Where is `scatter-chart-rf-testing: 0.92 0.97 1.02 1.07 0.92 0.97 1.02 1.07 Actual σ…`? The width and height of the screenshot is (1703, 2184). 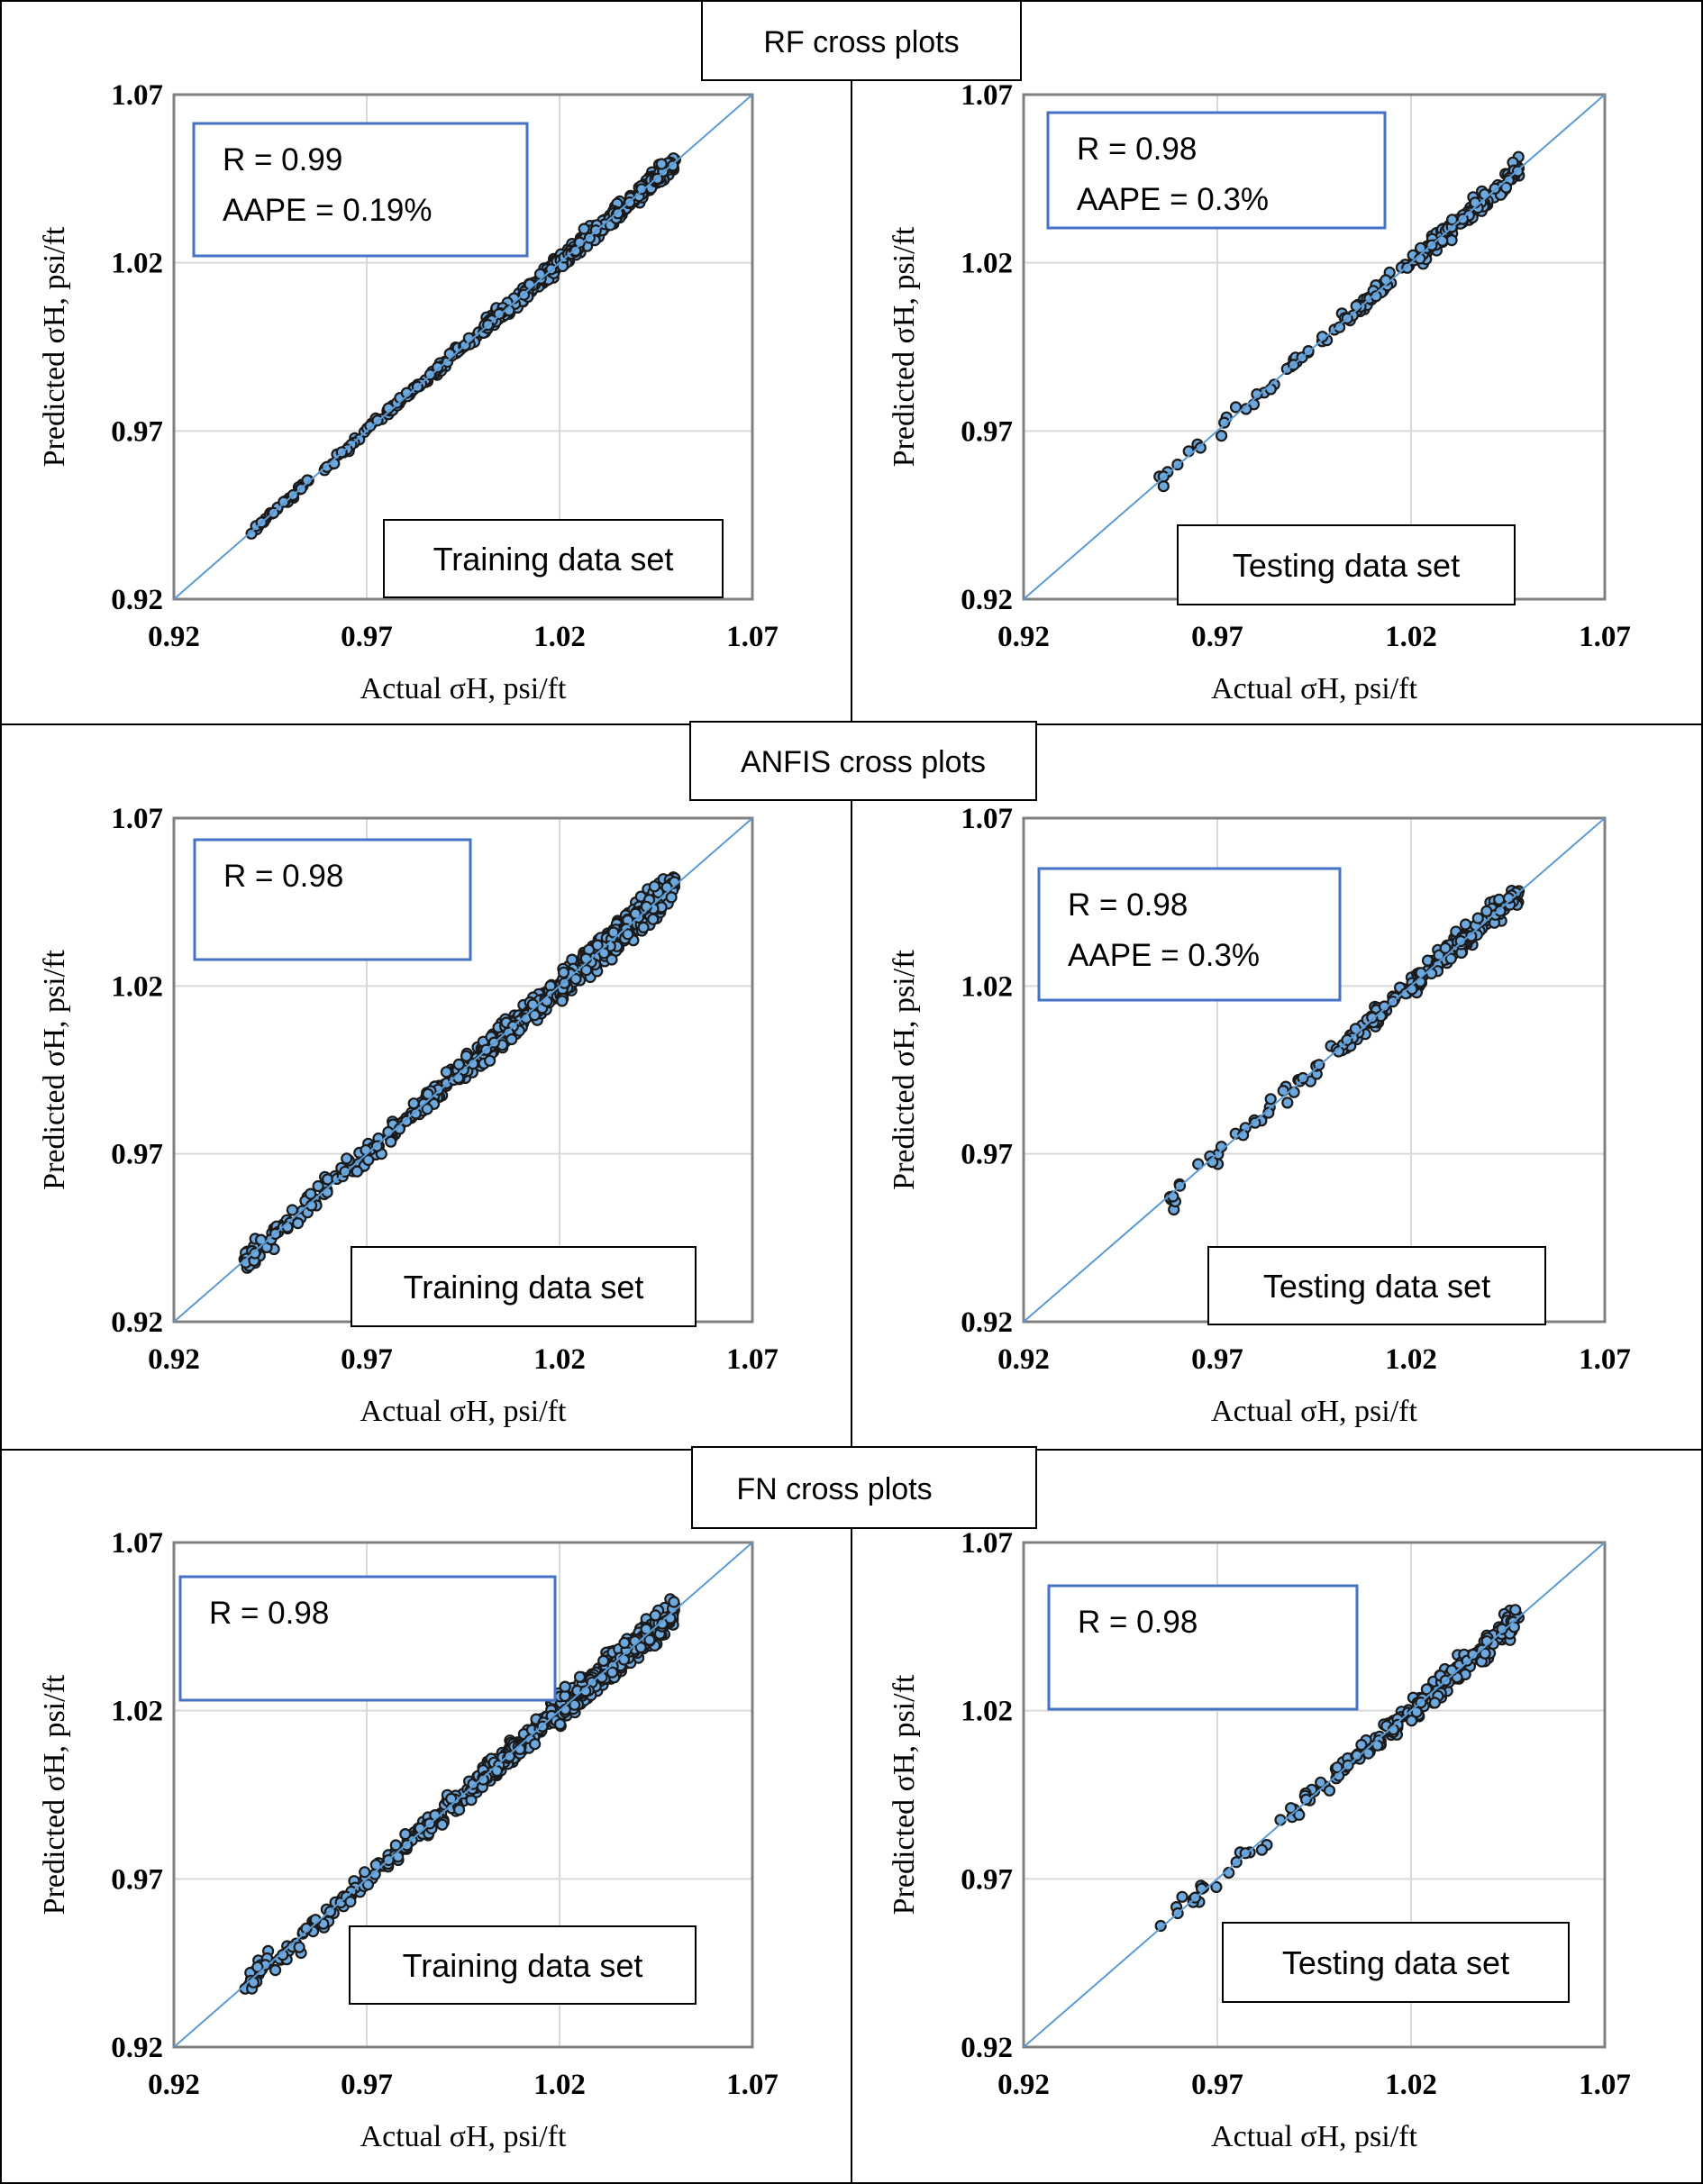
scatter-chart-rf-testing: 0.92 0.97 1.02 1.07 0.92 0.97 1.02 1.07 Actual σ… is located at coordinates (1259, 392).